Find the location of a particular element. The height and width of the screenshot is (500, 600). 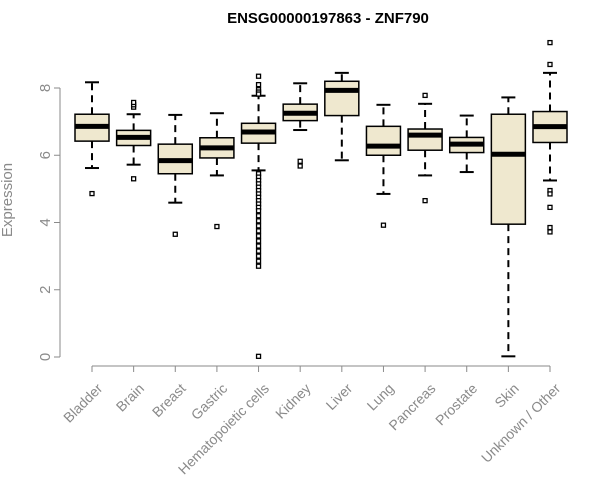

box-liver is located at coordinates (342, 116).